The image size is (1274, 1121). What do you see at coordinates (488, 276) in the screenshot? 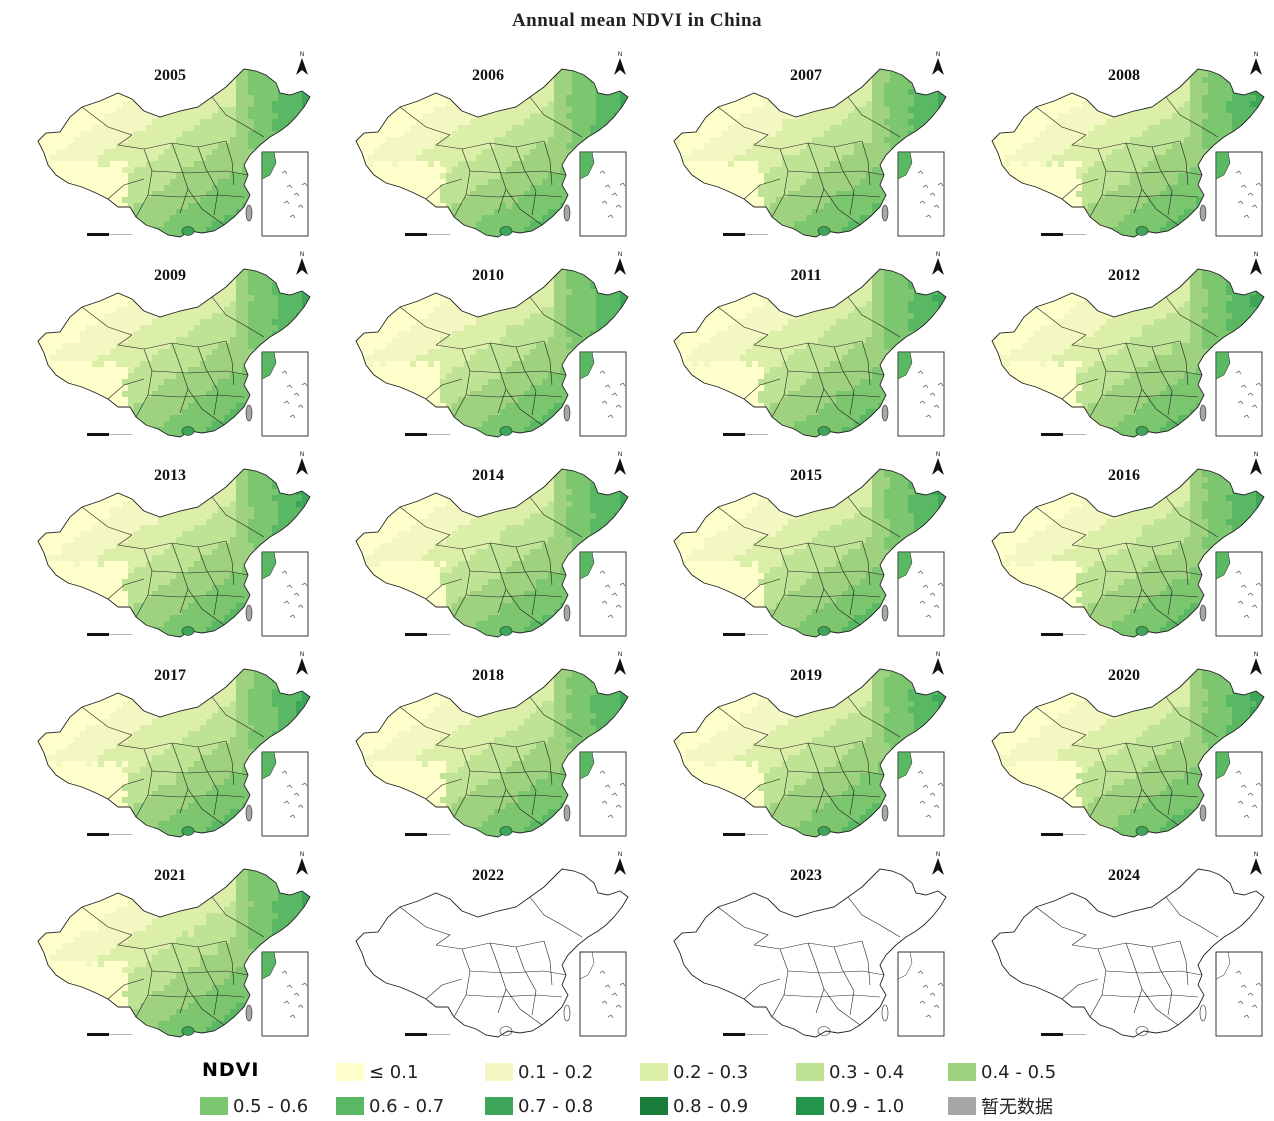
I see `year-label: 2010` at bounding box center [488, 276].